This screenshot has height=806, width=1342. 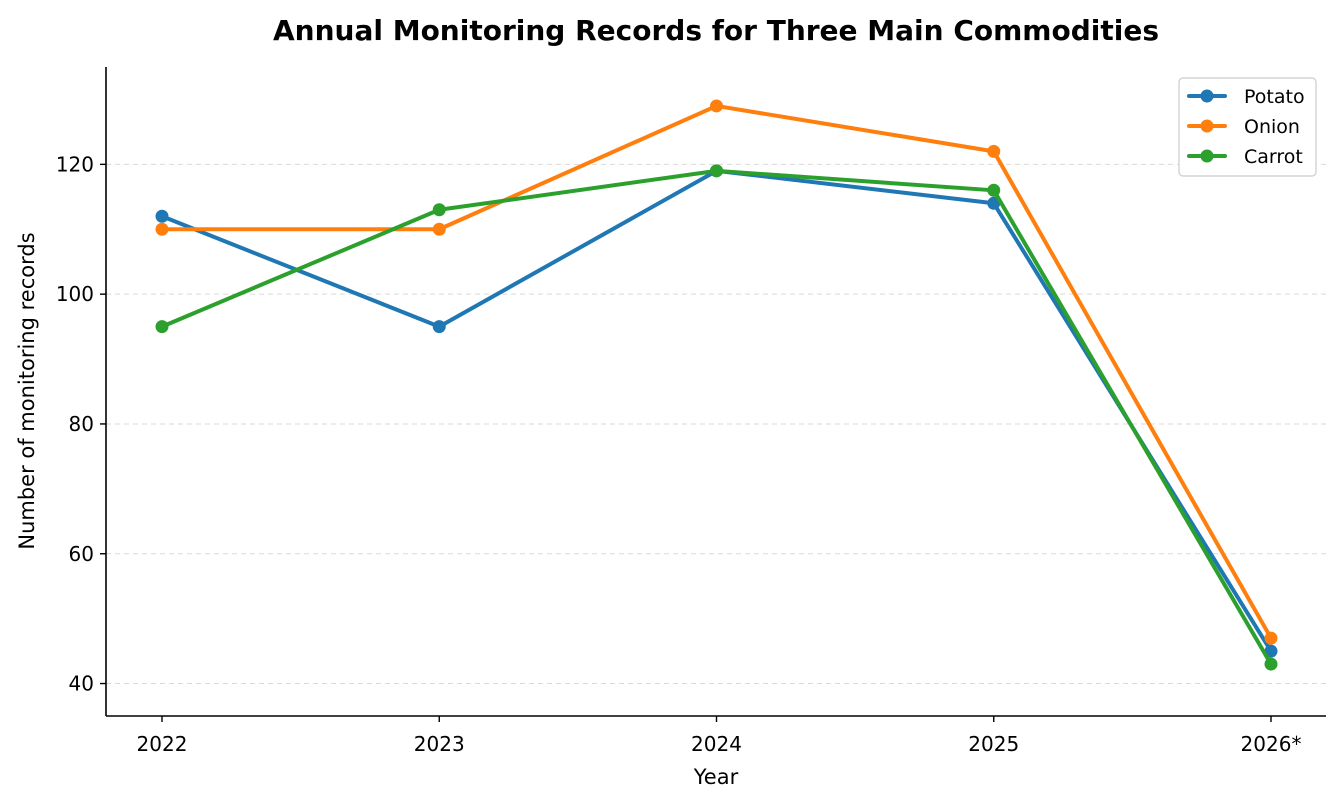 I want to click on y-tick-label: 100, so click(x=75, y=294).